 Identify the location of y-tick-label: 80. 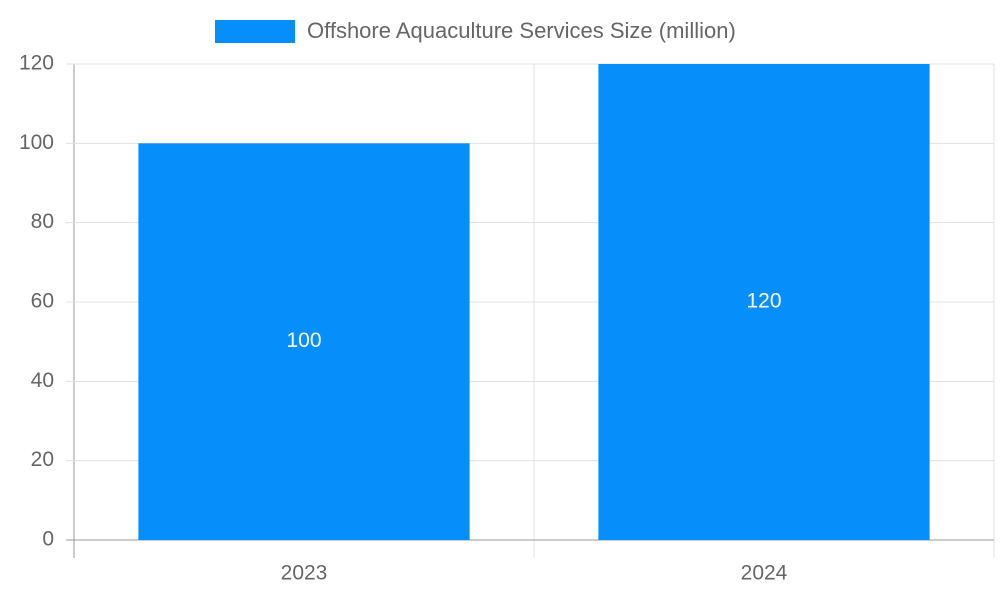
(42, 221).